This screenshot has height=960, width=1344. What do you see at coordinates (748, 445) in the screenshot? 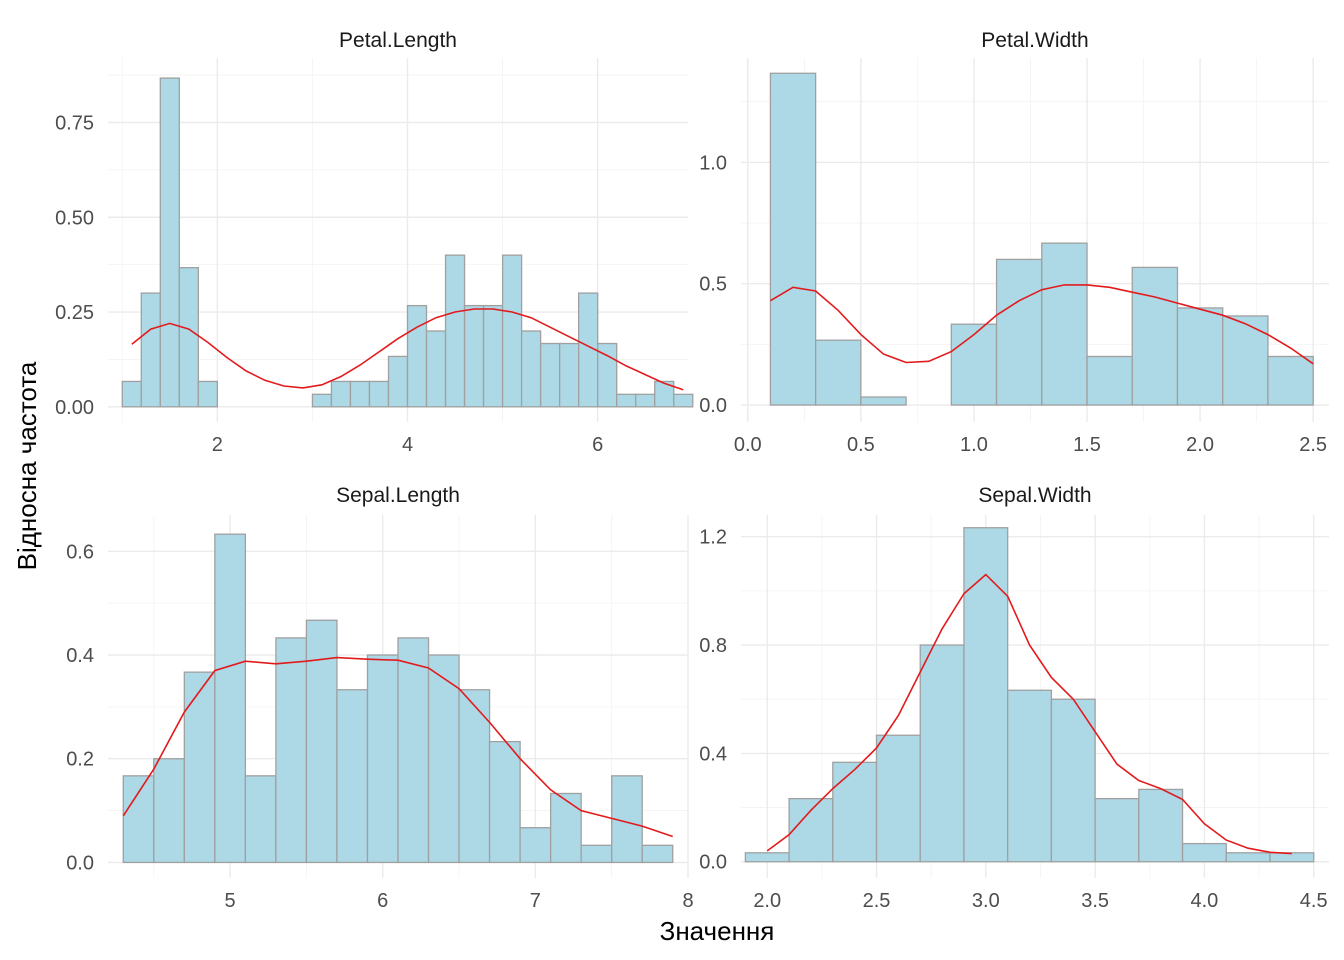
I see `x-tick-label: 0.0` at bounding box center [748, 445].